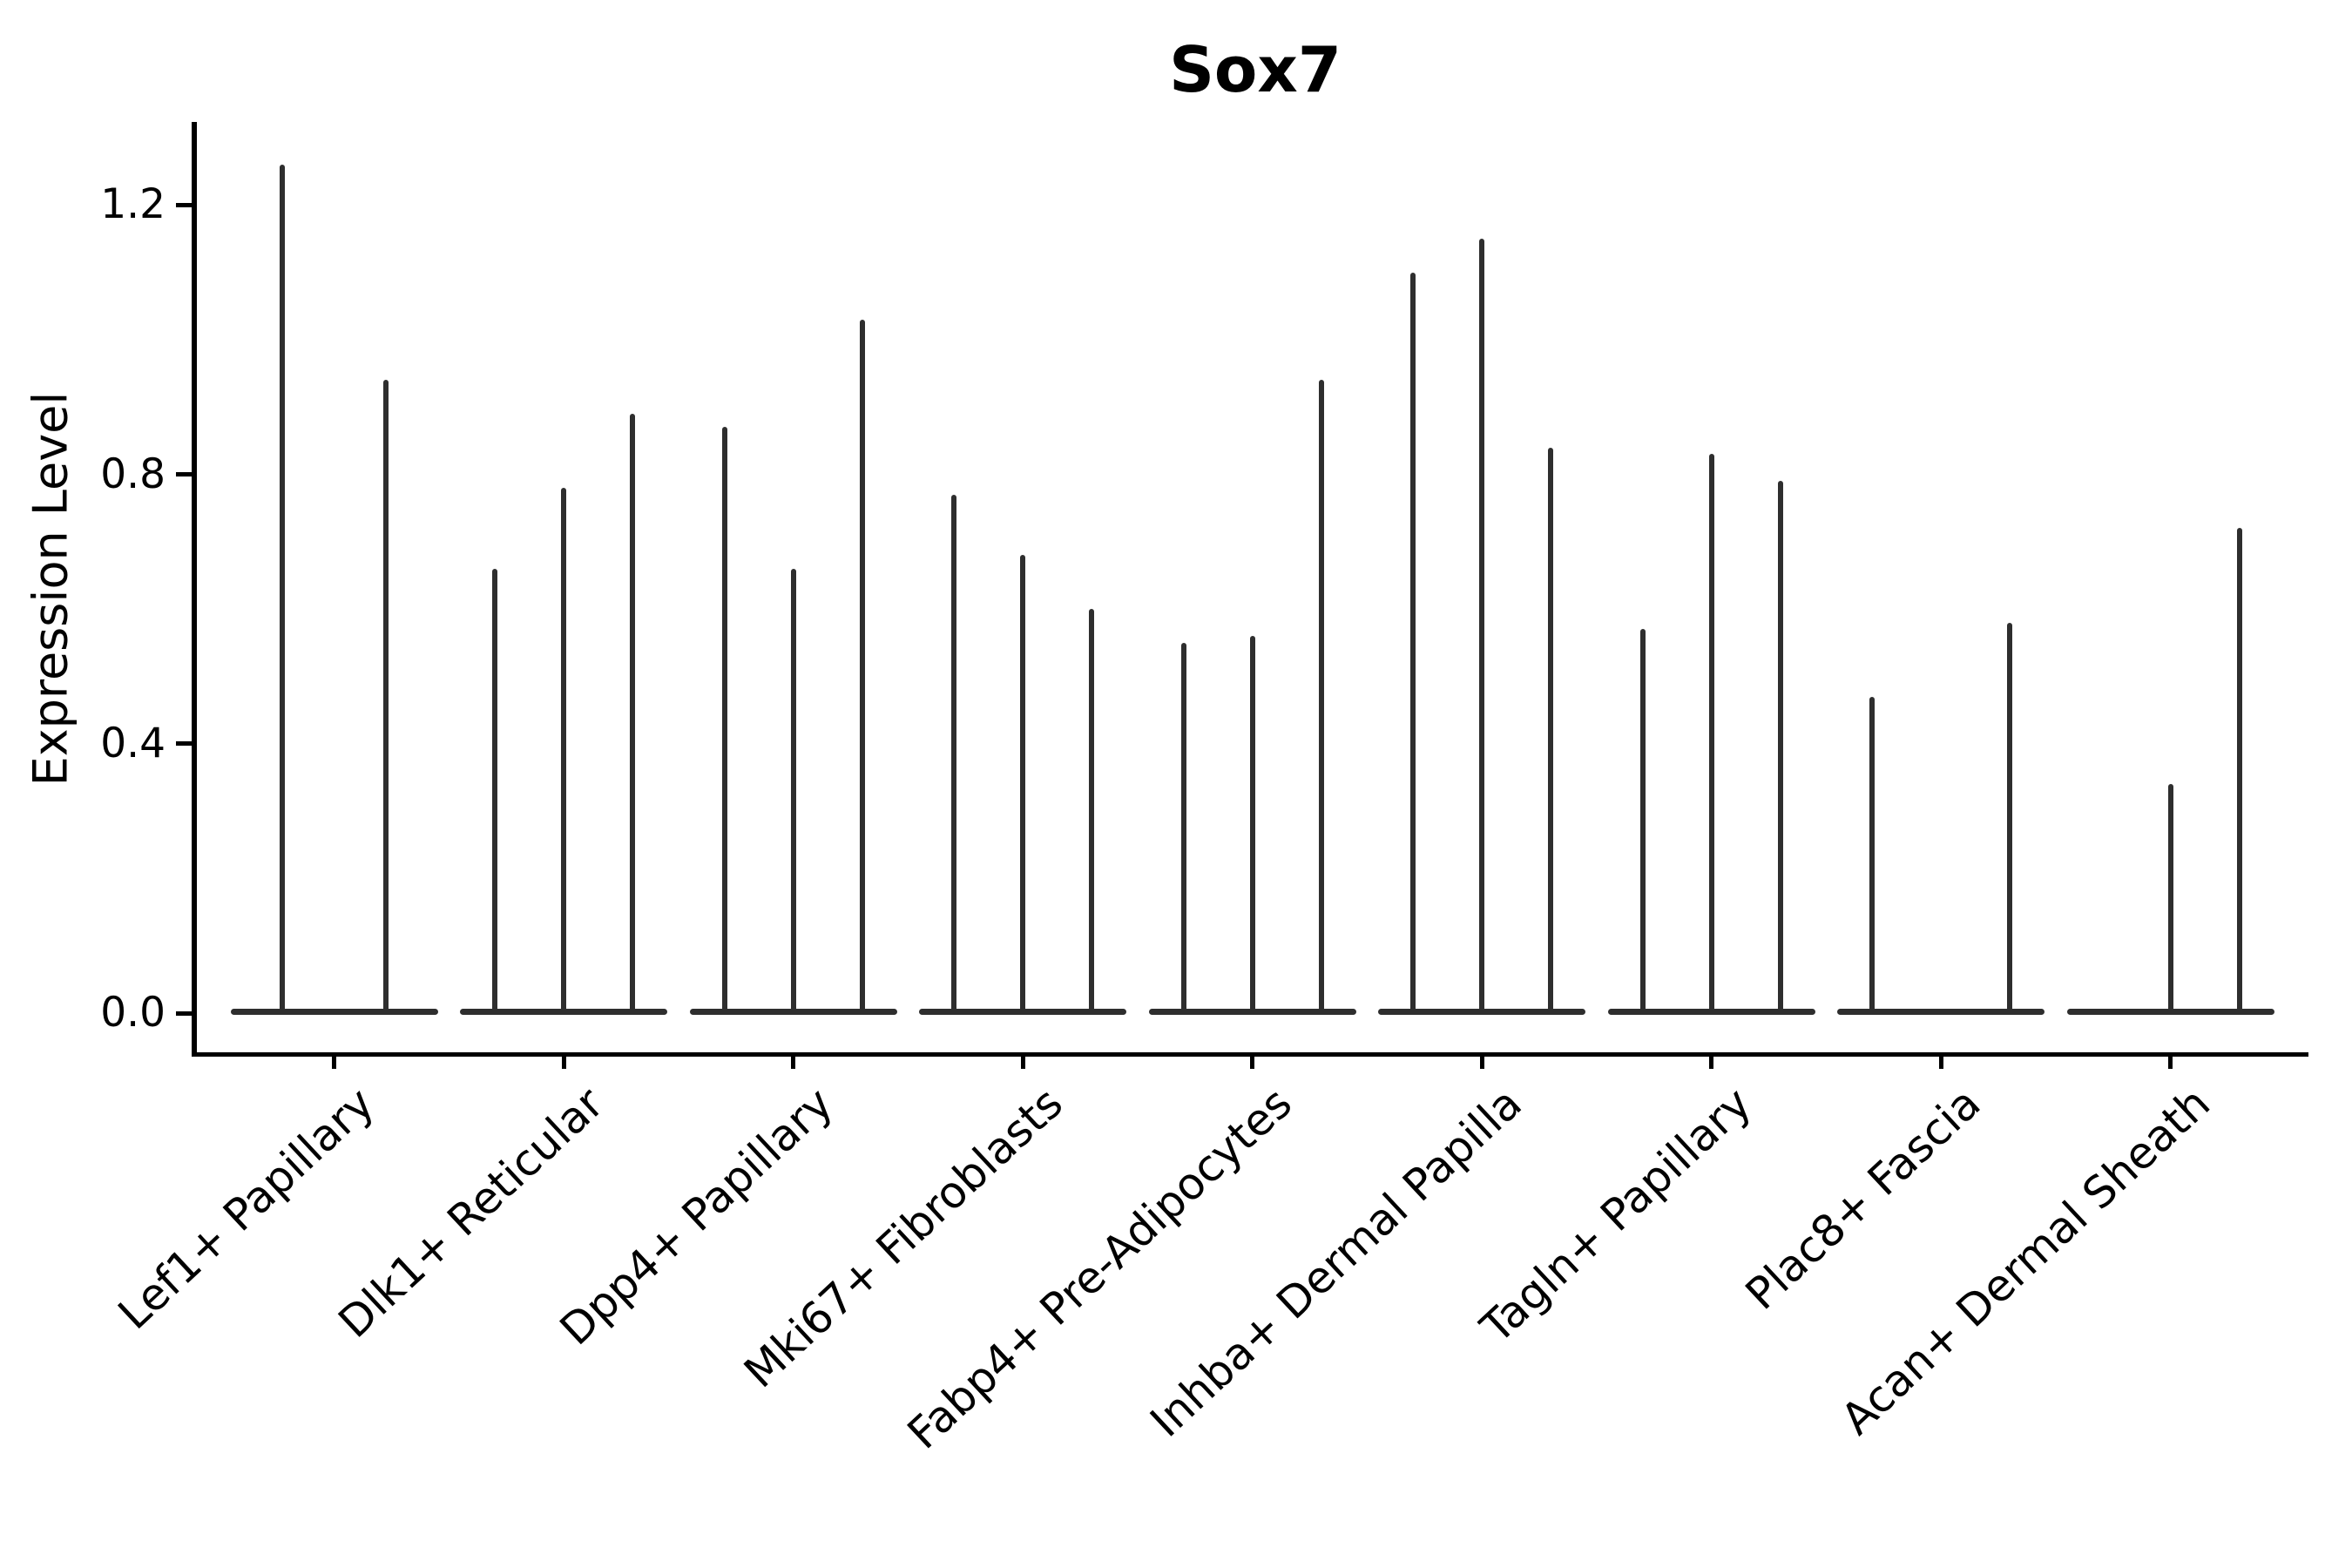  What do you see at coordinates (1335, 1262) in the screenshot?
I see `x-tick-label: Inhba+ Dermal Papilla` at bounding box center [1335, 1262].